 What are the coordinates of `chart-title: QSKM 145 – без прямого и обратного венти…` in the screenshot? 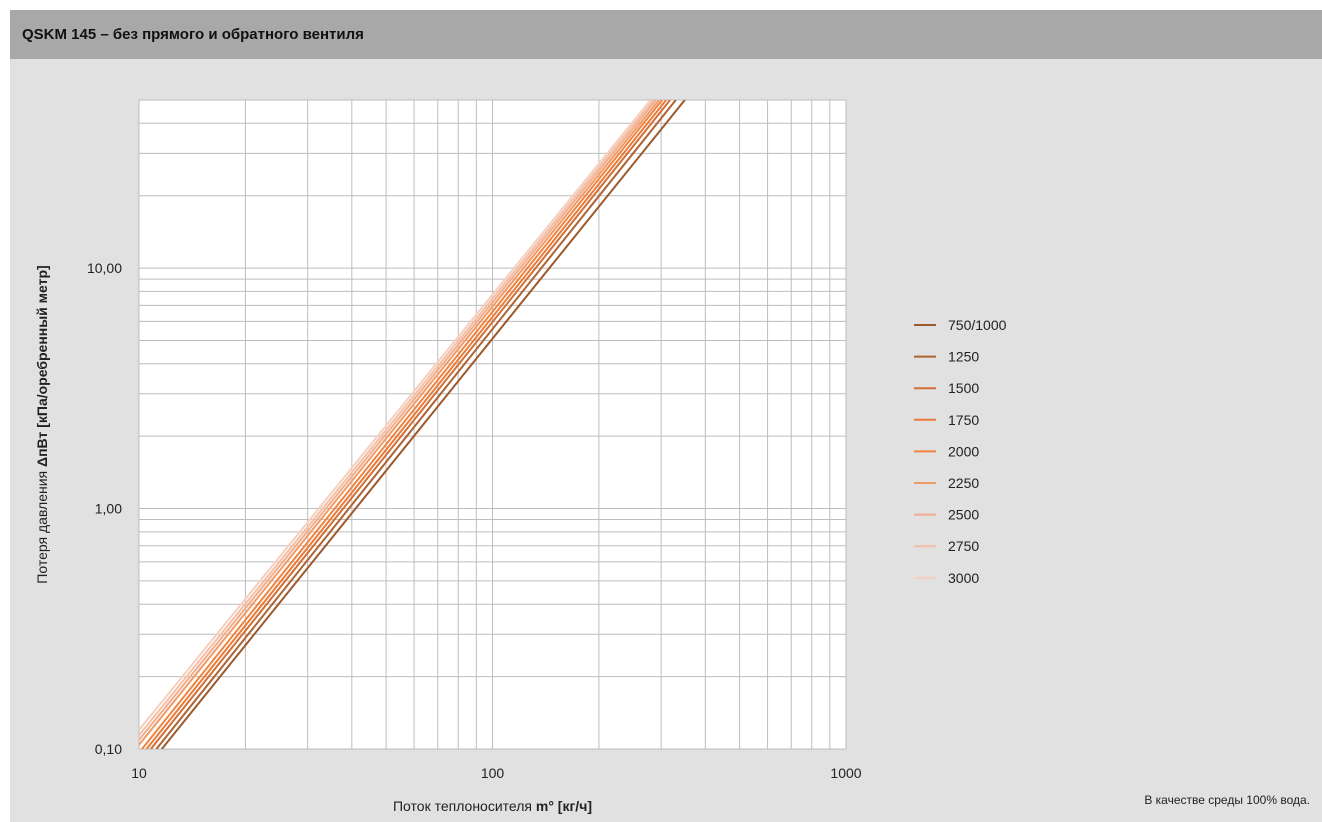 It's located at (193, 34).